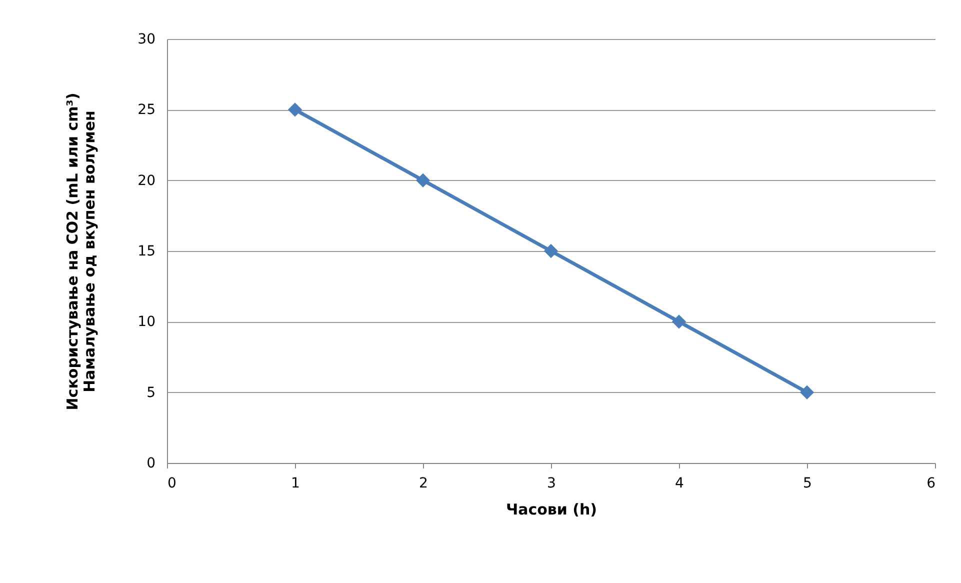  I want to click on y-tick-label: 30, so click(147, 40).